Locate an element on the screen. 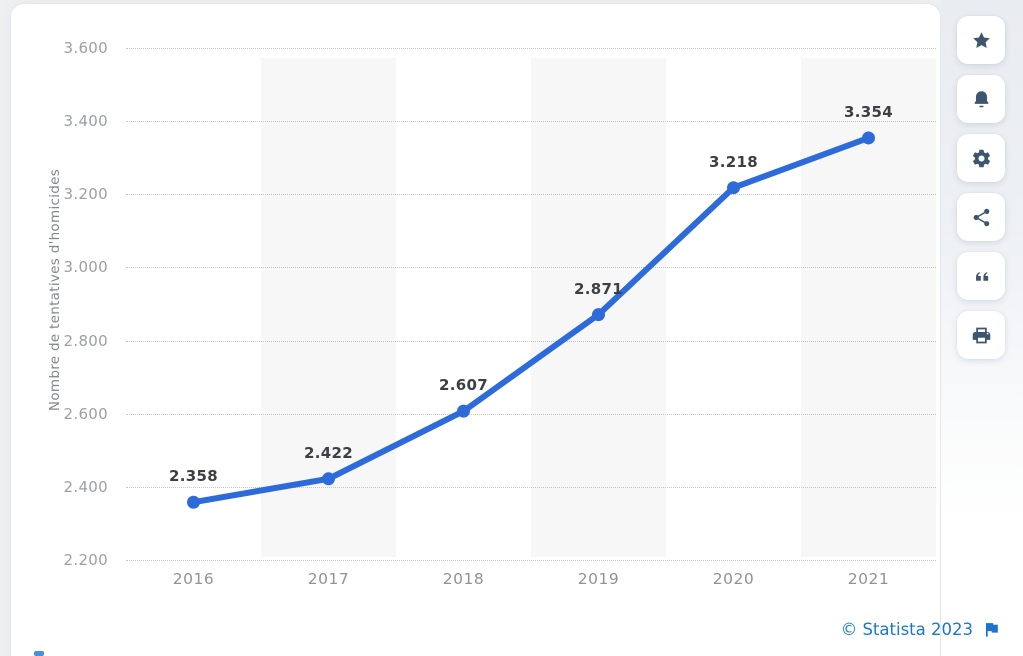 The image size is (1023, 656). footer: © Statista 2023 is located at coordinates (921, 629).